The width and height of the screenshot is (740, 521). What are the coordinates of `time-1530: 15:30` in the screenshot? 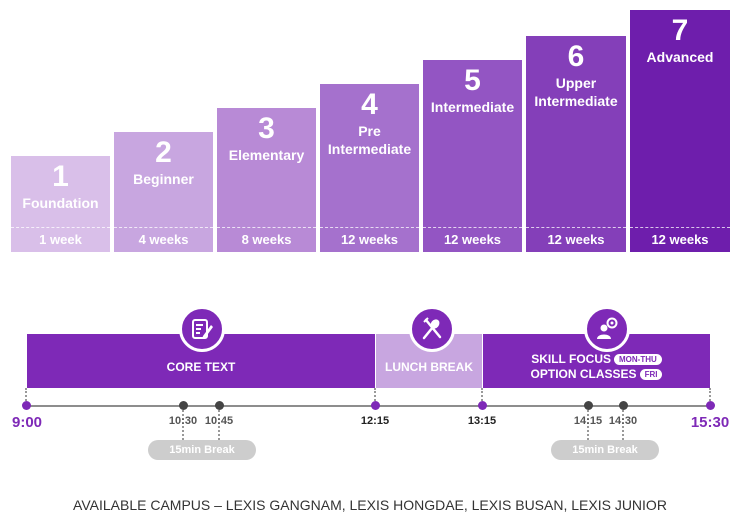 It's located at (710, 422).